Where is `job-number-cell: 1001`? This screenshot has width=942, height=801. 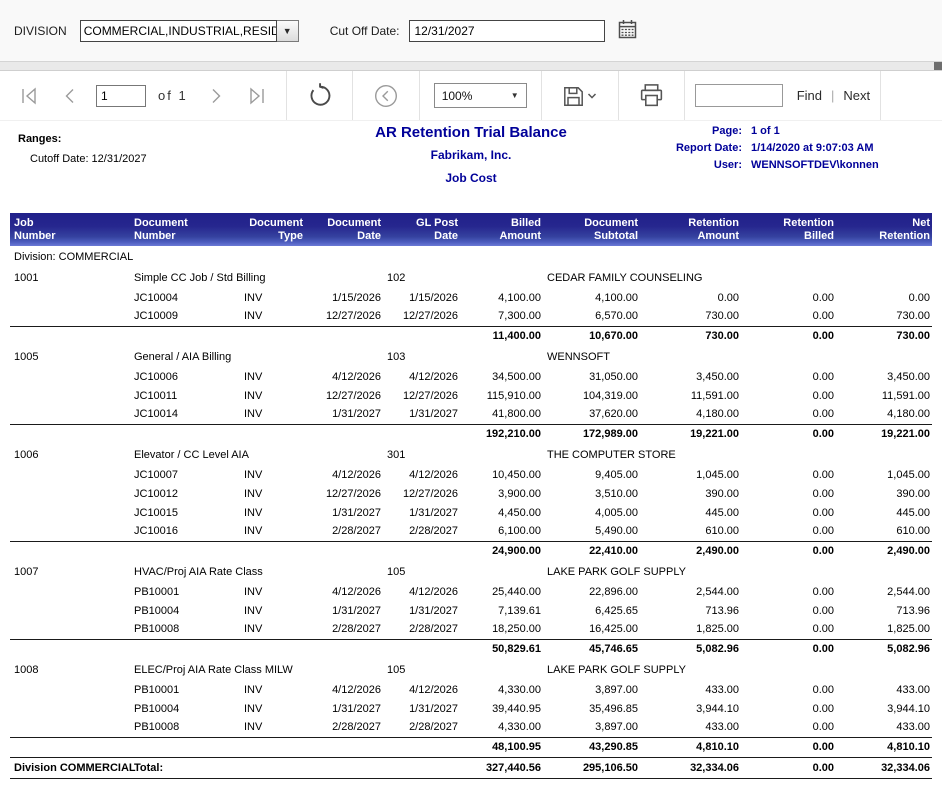
job-number-cell: 1001 is located at coordinates (26, 277).